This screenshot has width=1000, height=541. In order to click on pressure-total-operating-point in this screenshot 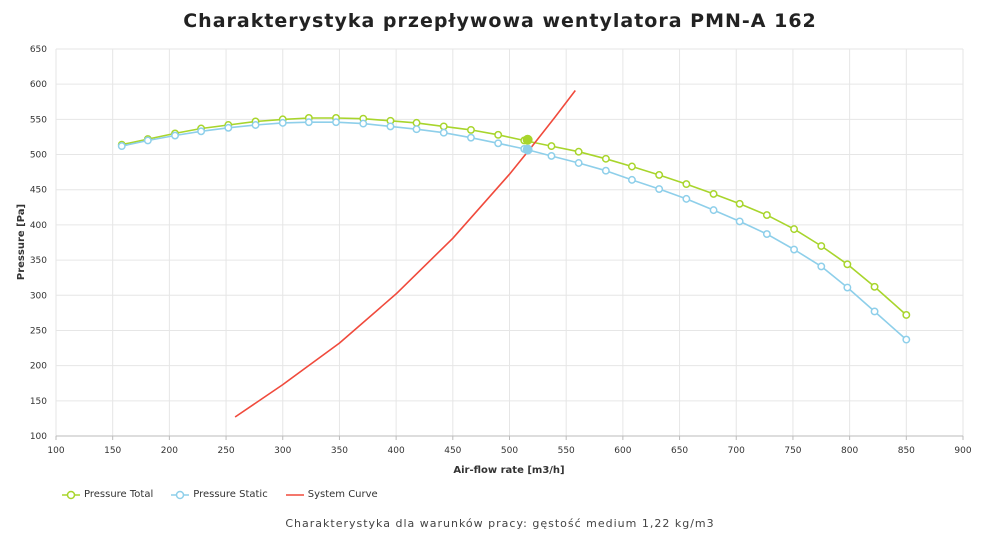, I will do `click(527, 139)`.